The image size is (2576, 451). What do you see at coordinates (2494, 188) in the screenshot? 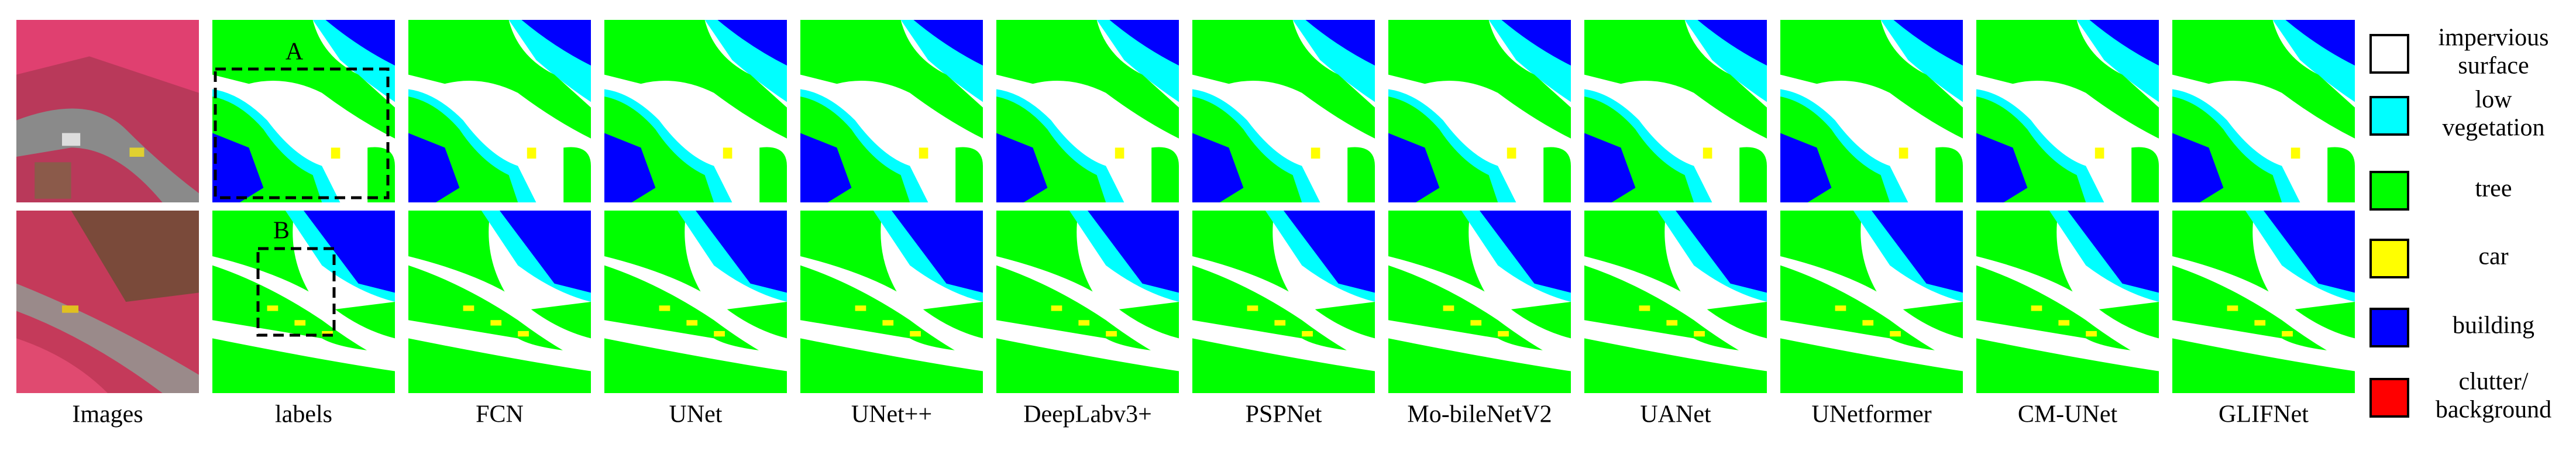
I see `legend-label: tree` at bounding box center [2494, 188].